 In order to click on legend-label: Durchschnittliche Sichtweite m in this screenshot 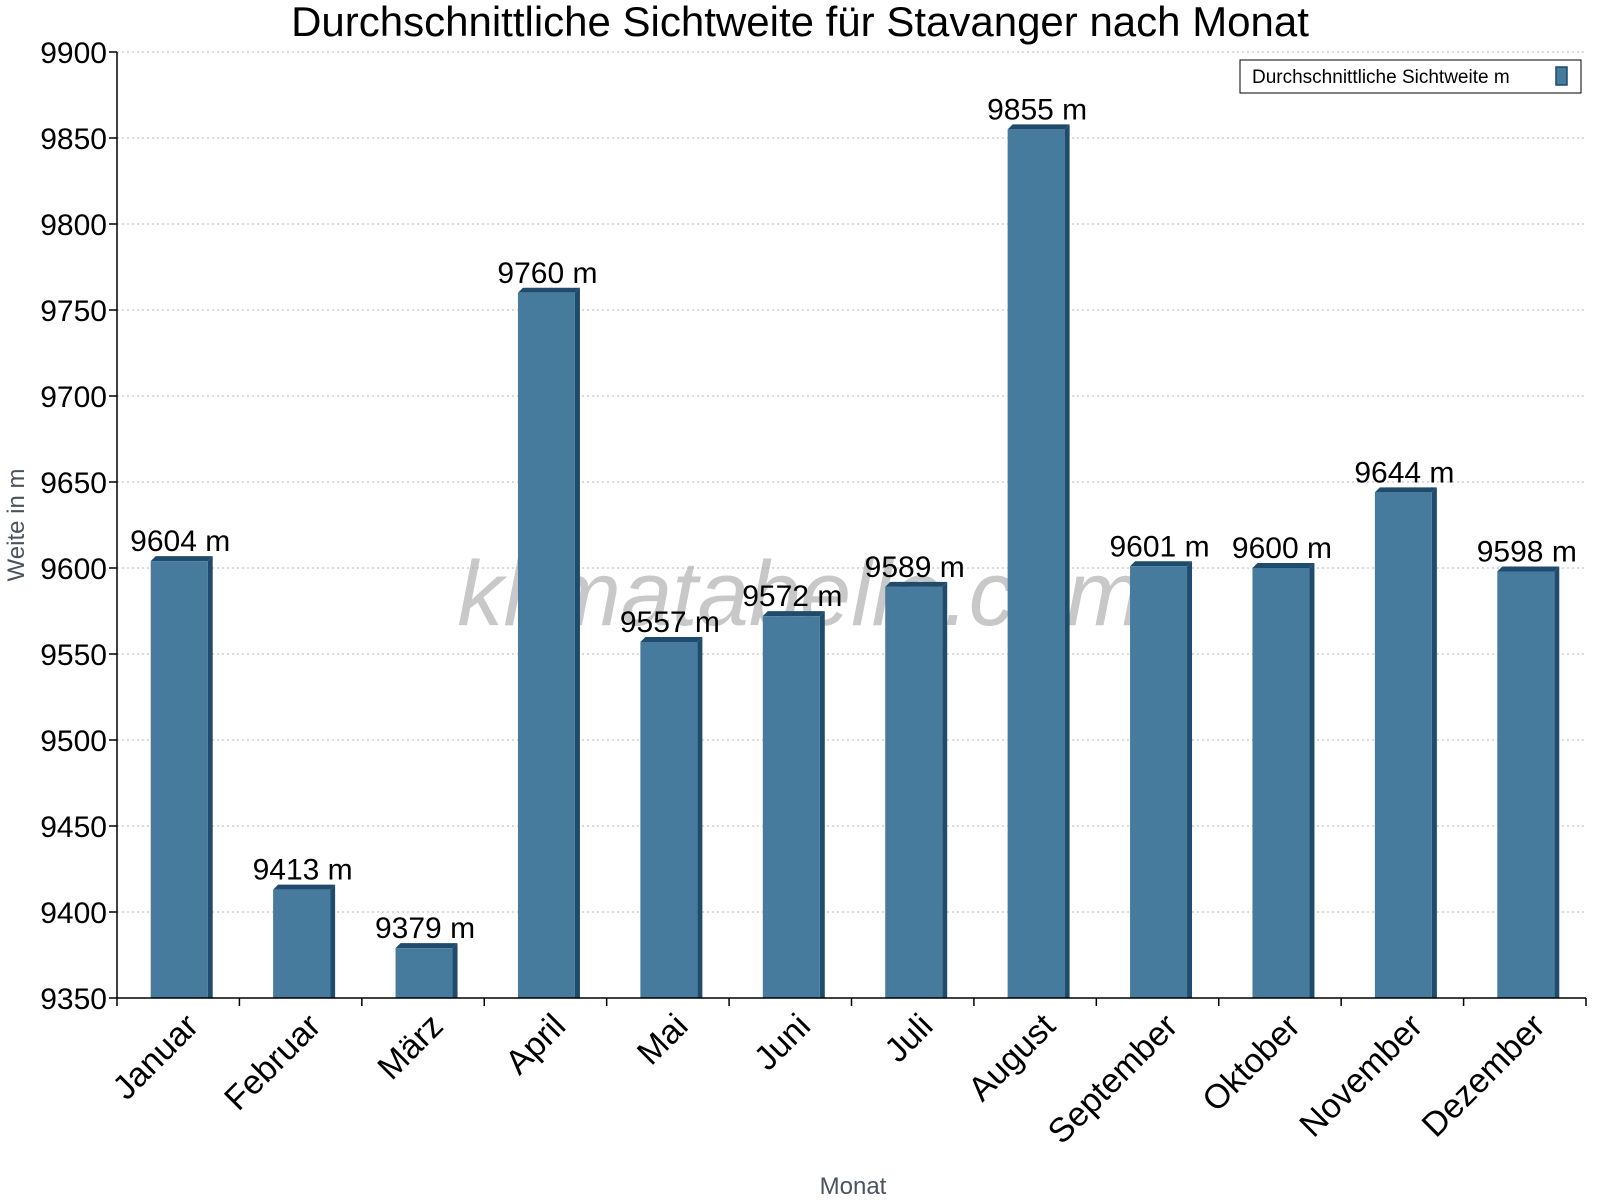, I will do `click(1381, 77)`.